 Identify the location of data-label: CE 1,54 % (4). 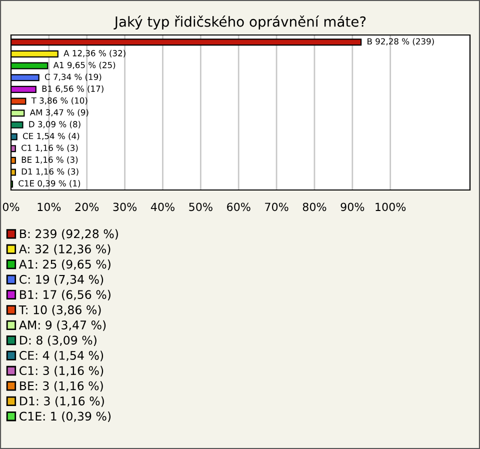
(51, 136).